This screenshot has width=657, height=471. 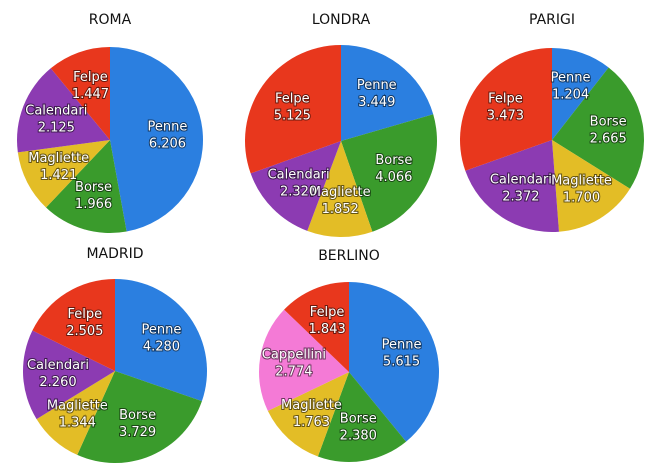 What do you see at coordinates (77, 422) in the screenshot?
I see `value-label: 1.344` at bounding box center [77, 422].